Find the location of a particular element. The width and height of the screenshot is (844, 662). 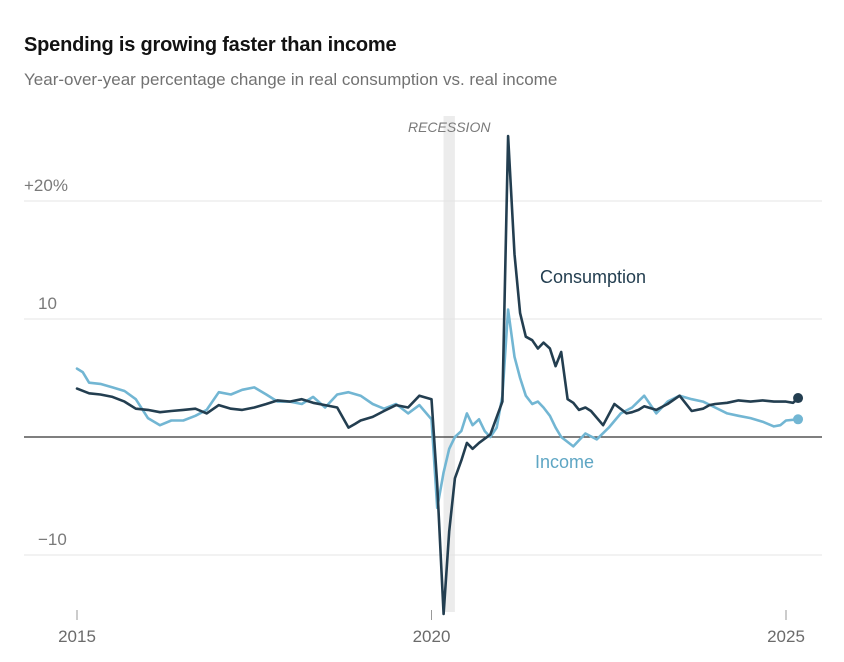

x-tick-label: 2015 is located at coordinates (77, 636).